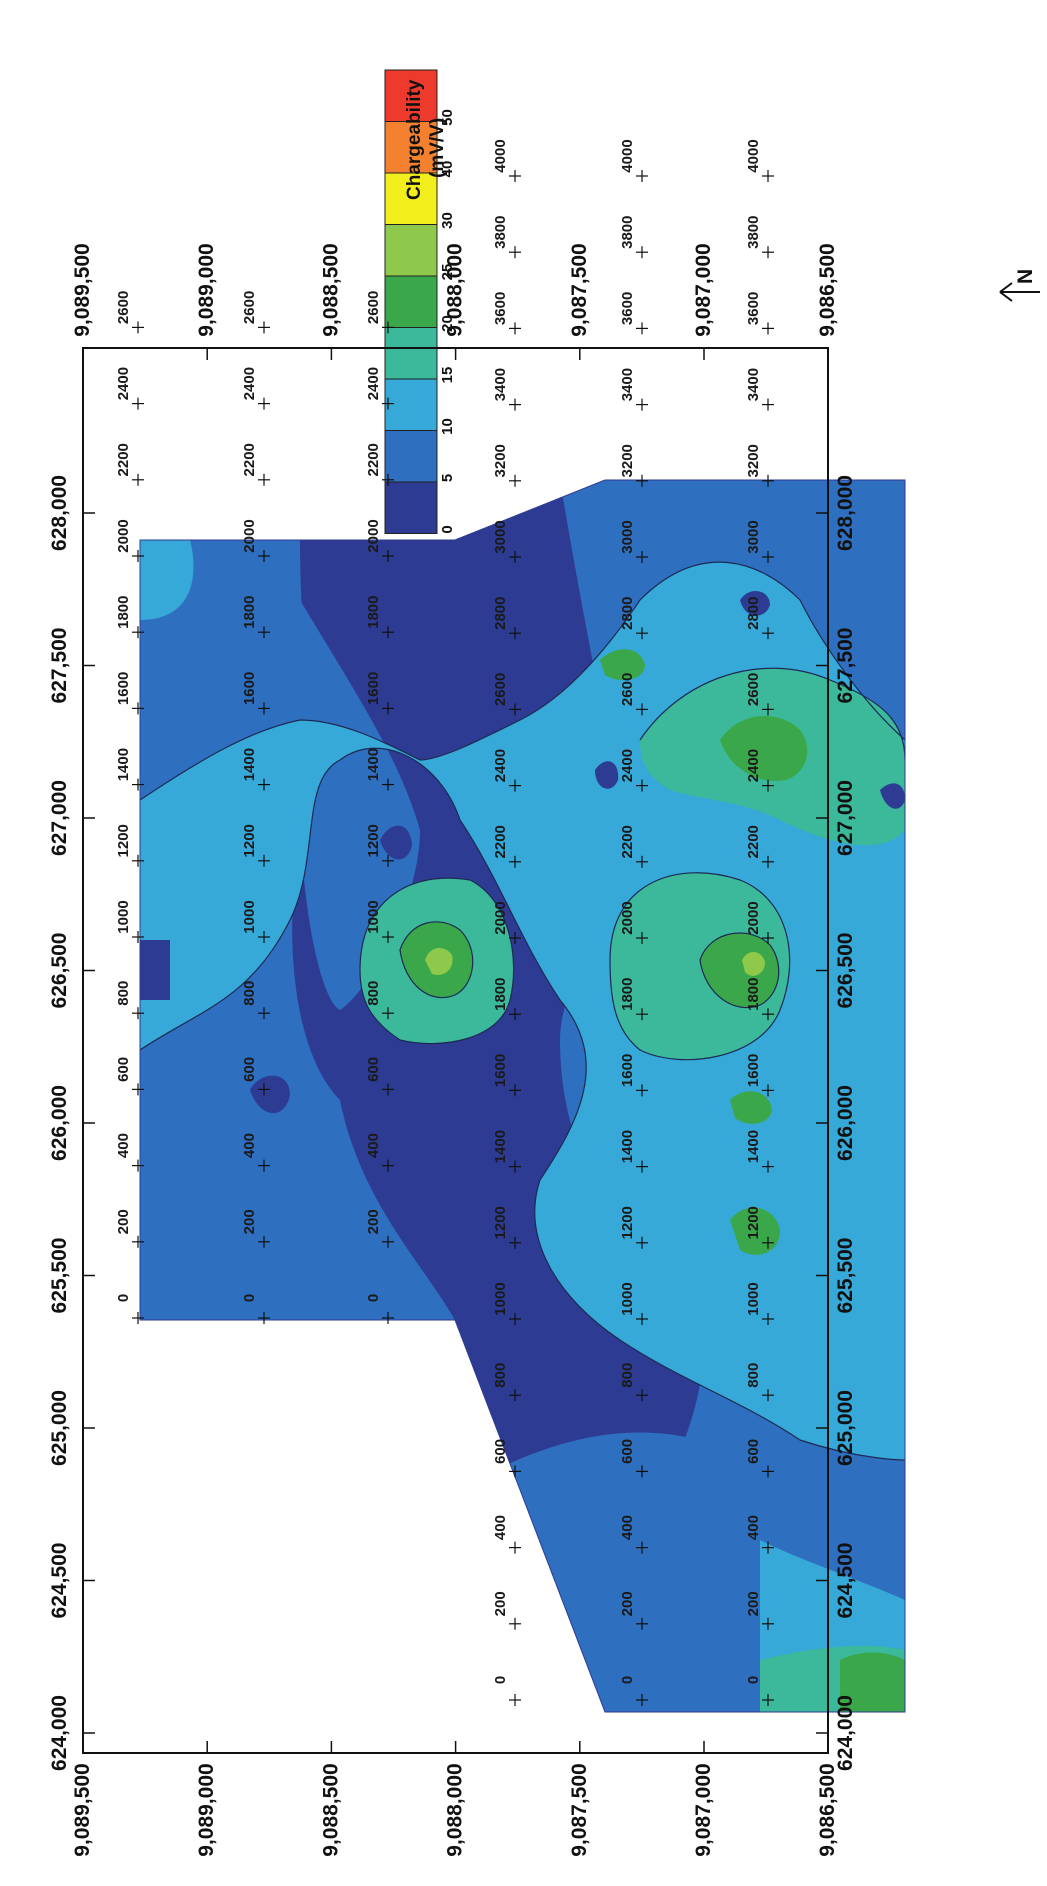 Image resolution: width=1047 pixels, height=1886 pixels. I want to click on legend-value-label: 15, so click(447, 375).